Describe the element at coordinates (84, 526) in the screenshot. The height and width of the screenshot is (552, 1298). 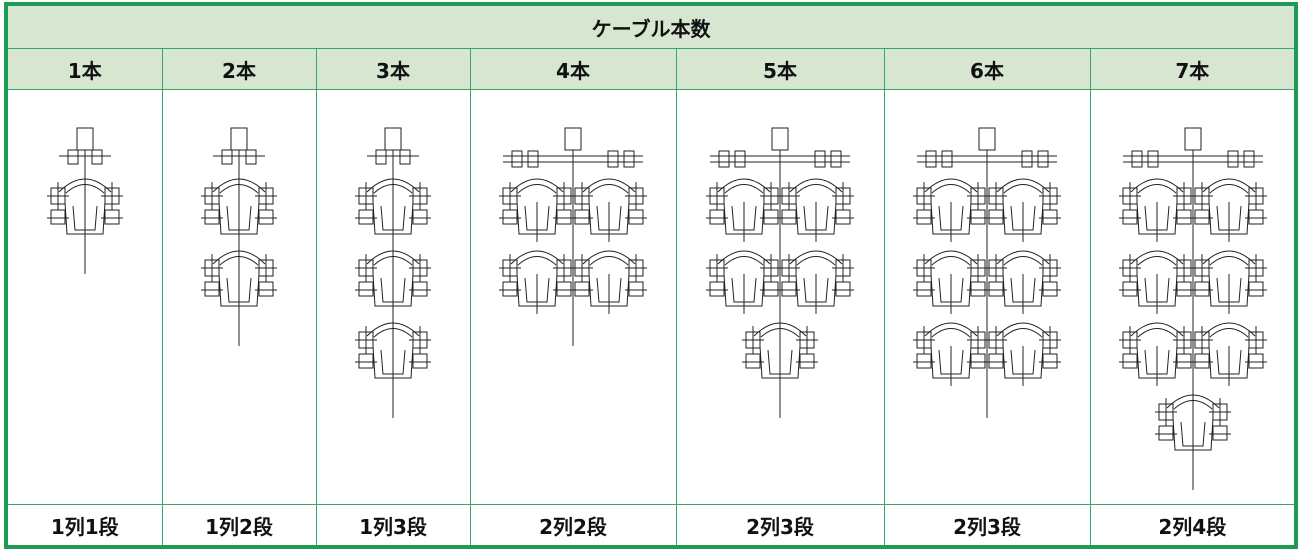
I see `arrangement-label: 1列1段` at that location.